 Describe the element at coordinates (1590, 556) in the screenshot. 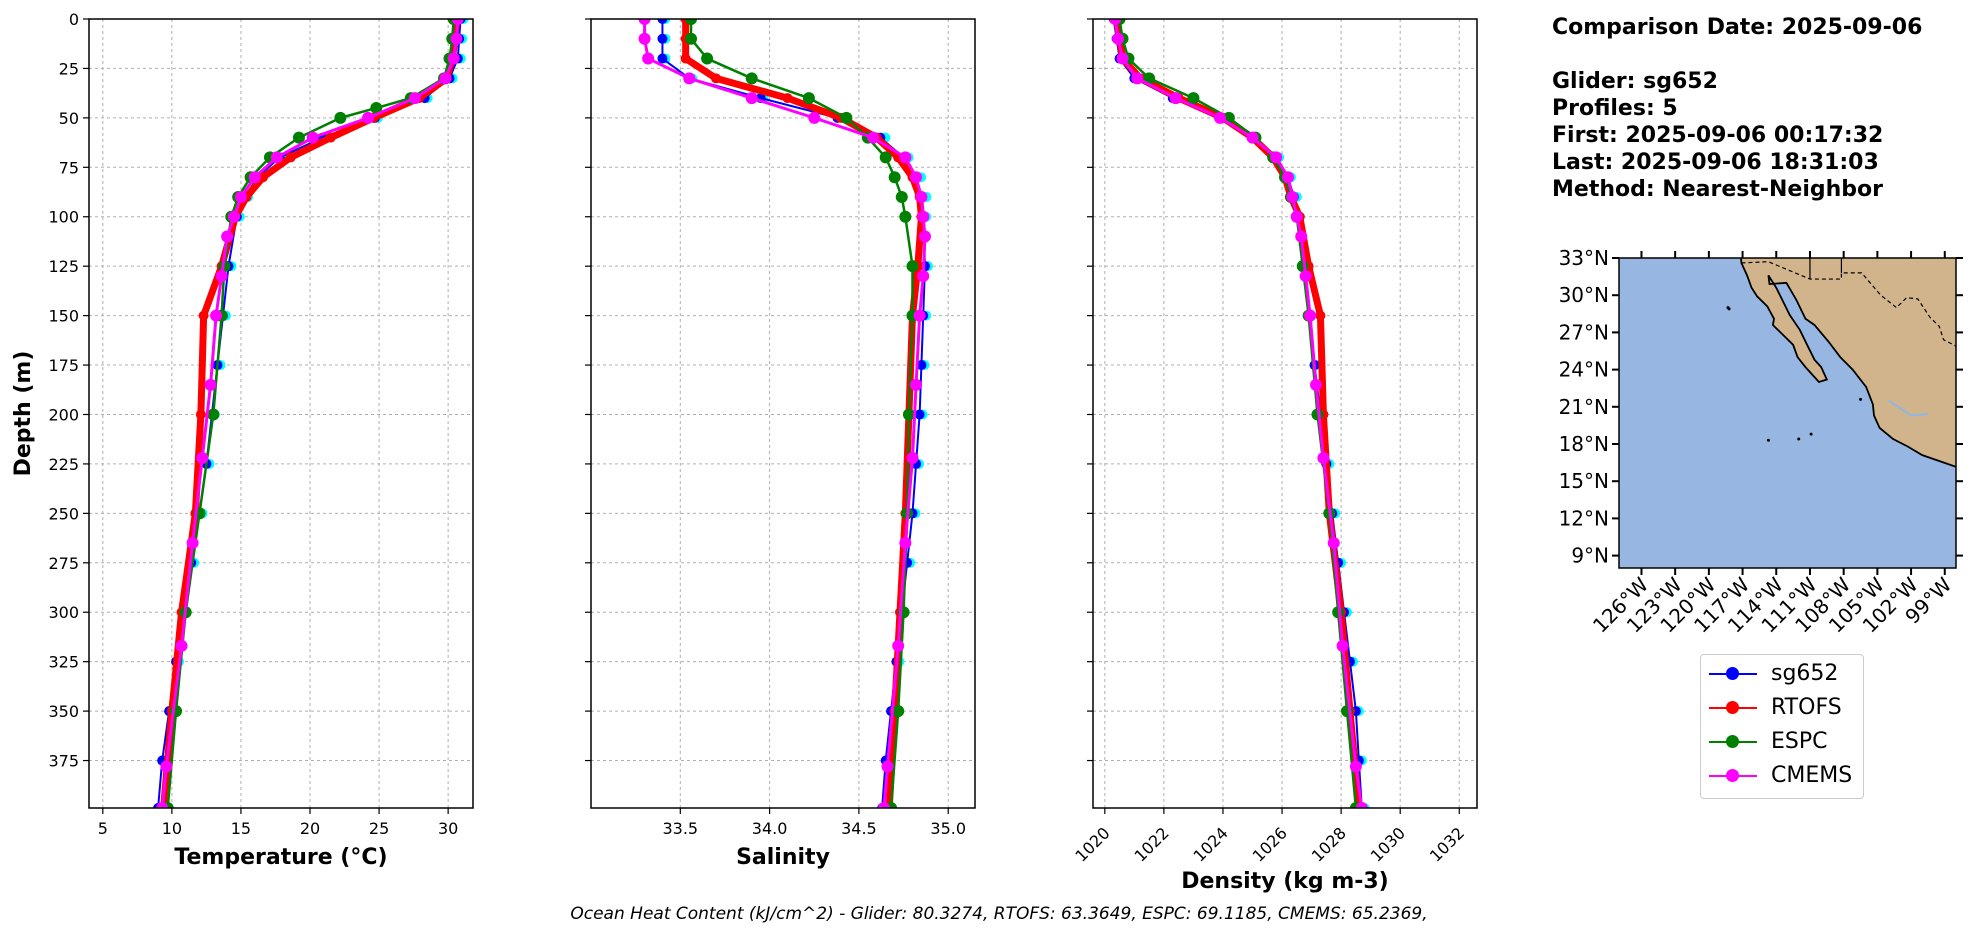

I see `map-lat-label: 9°N` at that location.